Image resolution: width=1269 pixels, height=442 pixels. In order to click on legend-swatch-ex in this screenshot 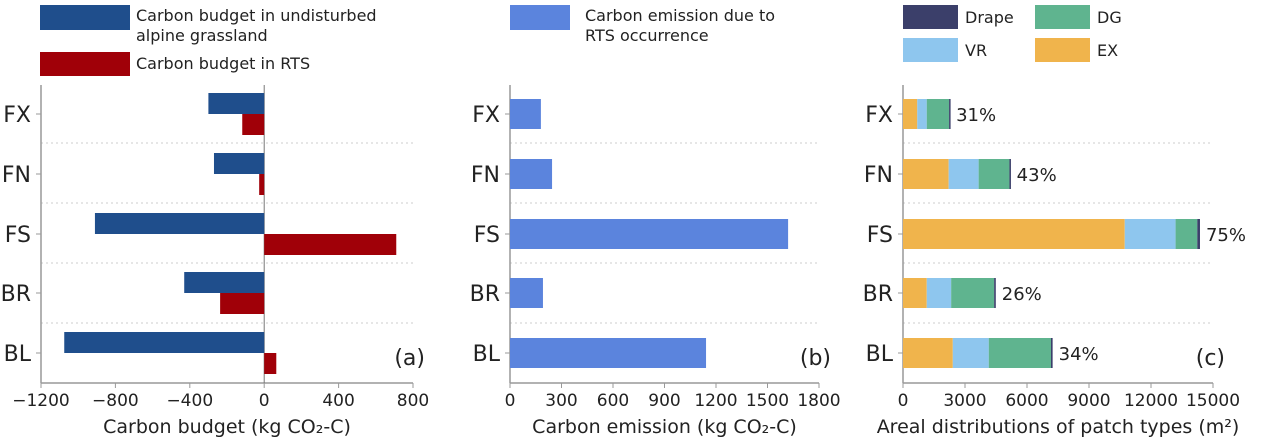, I will do `click(1062, 50)`.